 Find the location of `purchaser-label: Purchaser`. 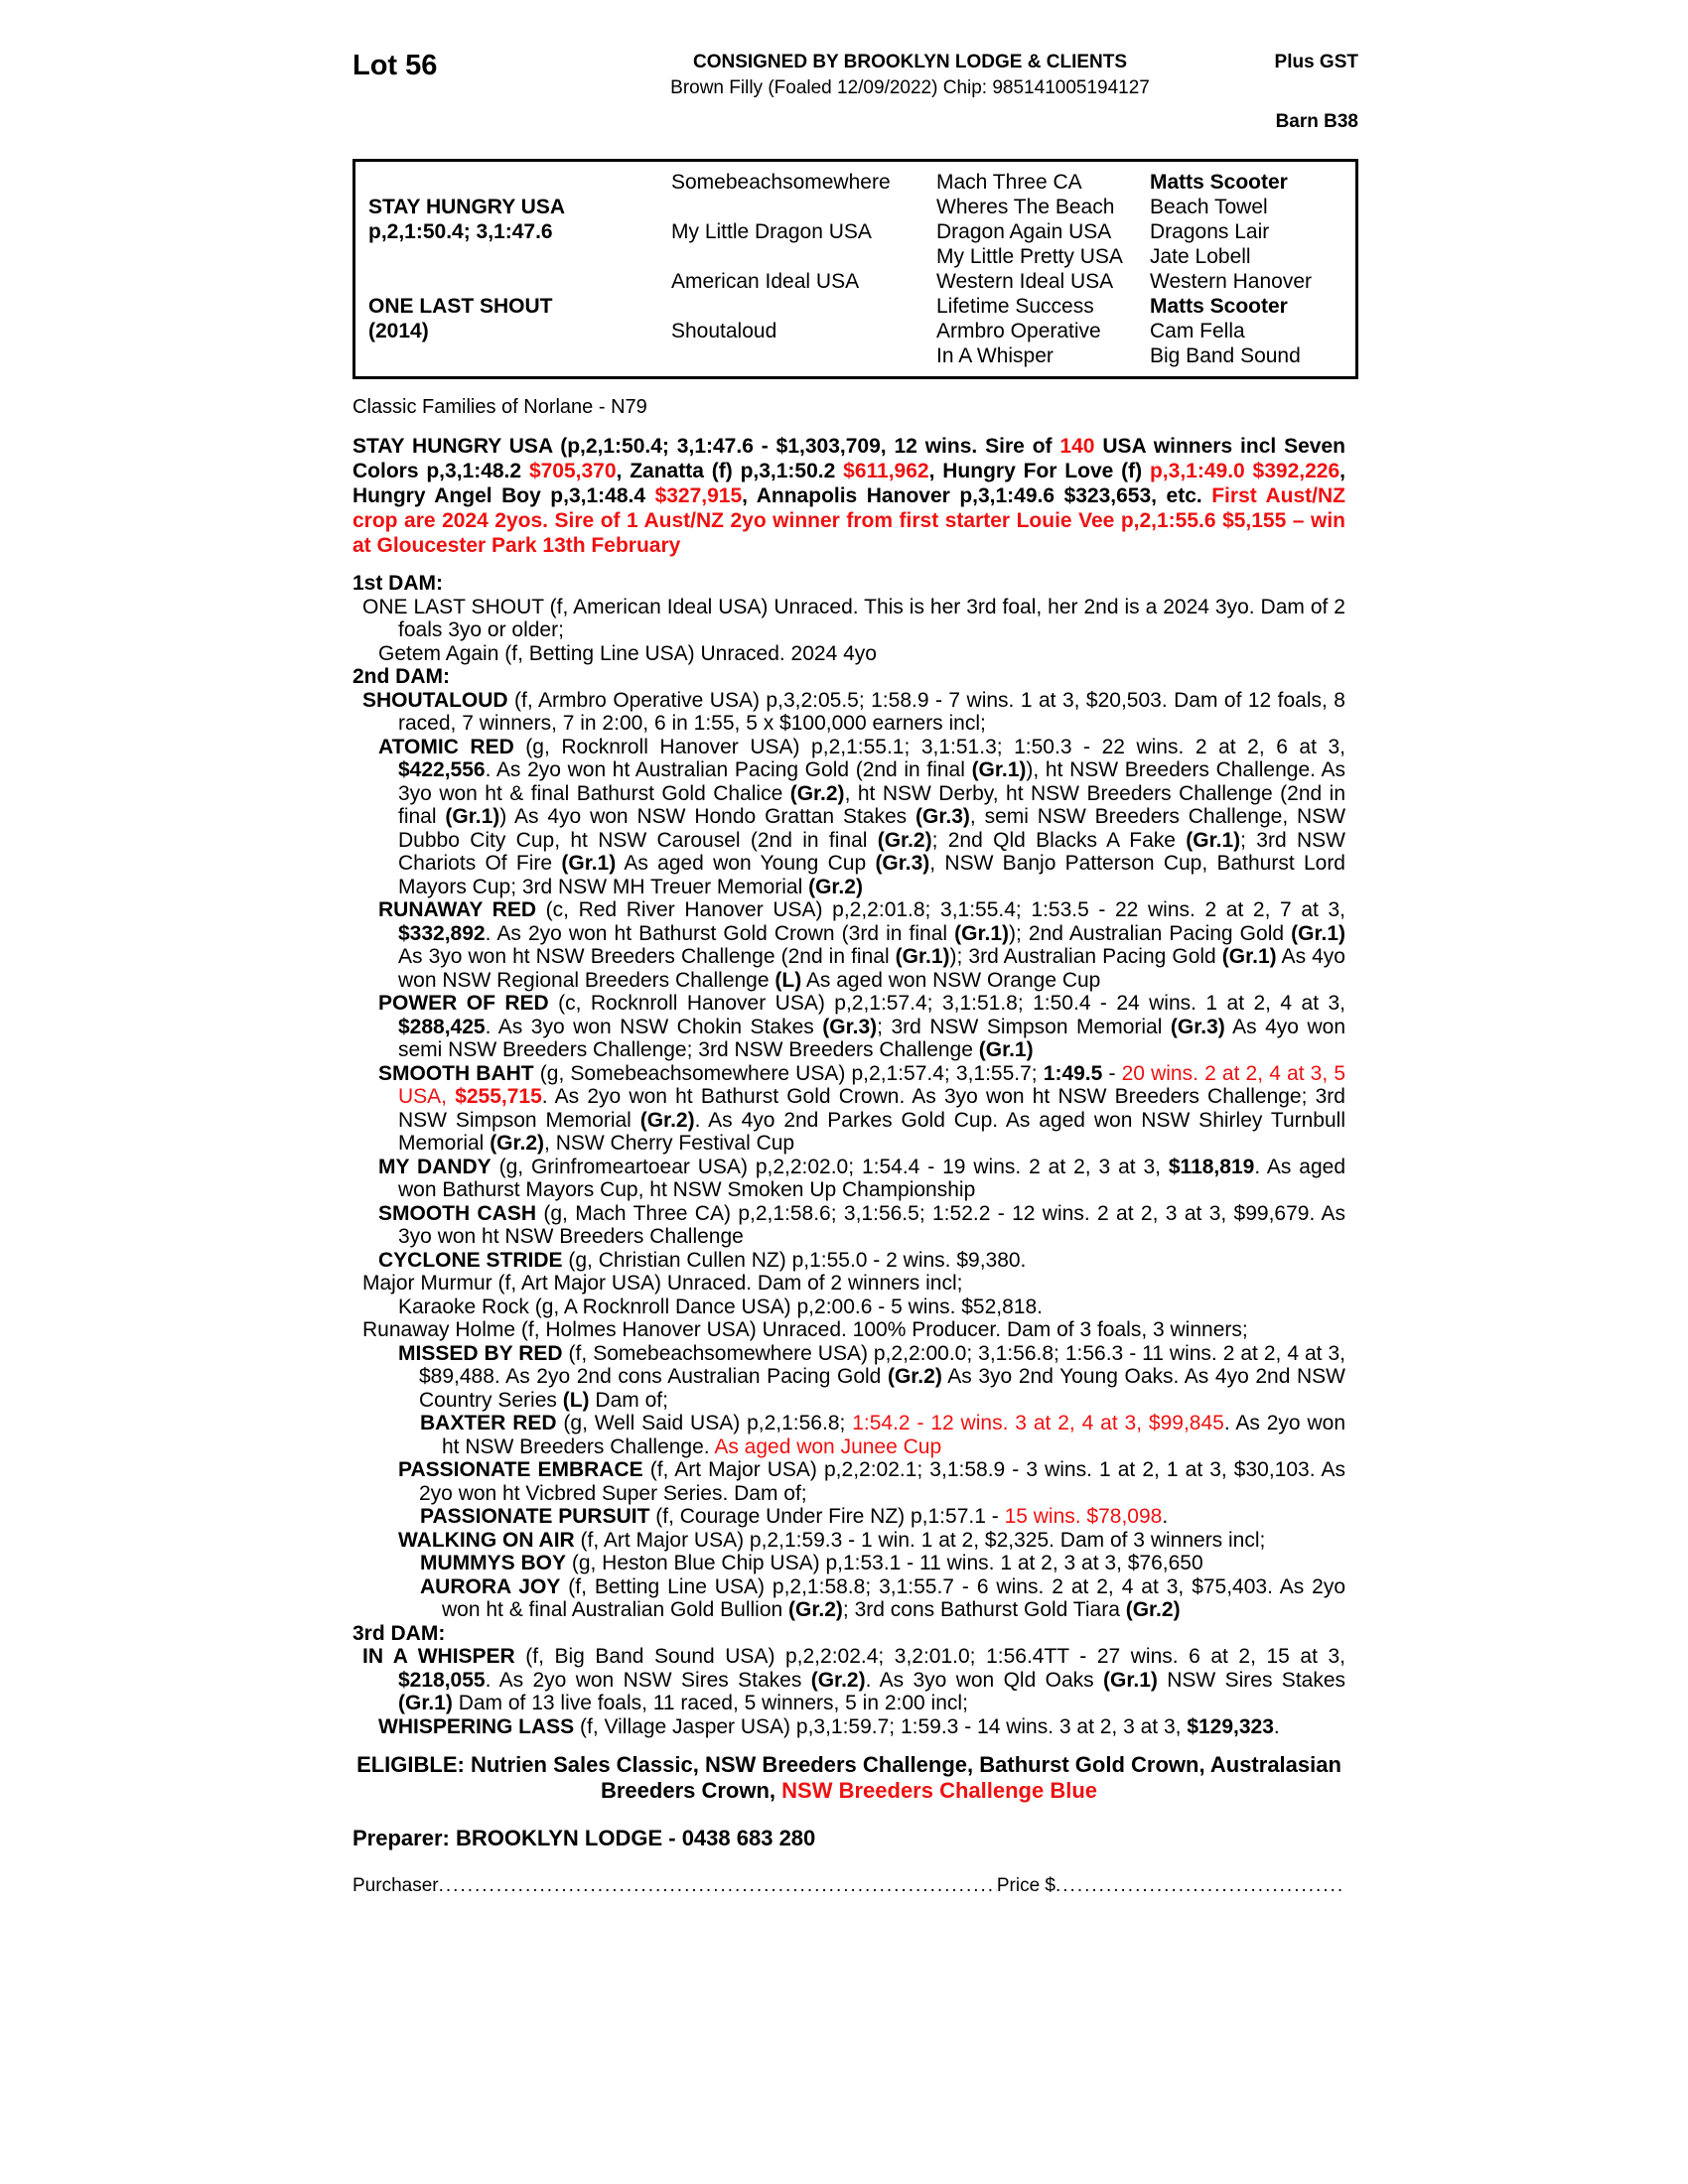

purchaser-label: Purchaser is located at coordinates (395, 1885).